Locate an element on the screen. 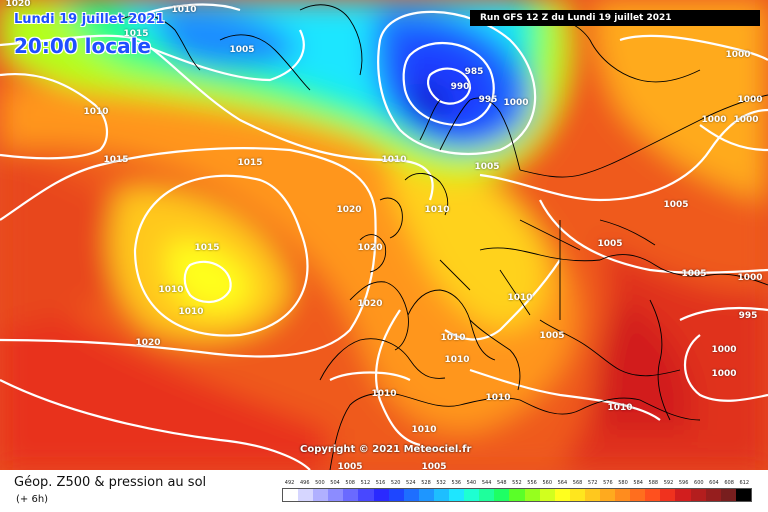 Image resolution: width=768 pixels, height=512 pixels. copyright-notice: Copyright © 2021 Meteociel.fr is located at coordinates (386, 449).